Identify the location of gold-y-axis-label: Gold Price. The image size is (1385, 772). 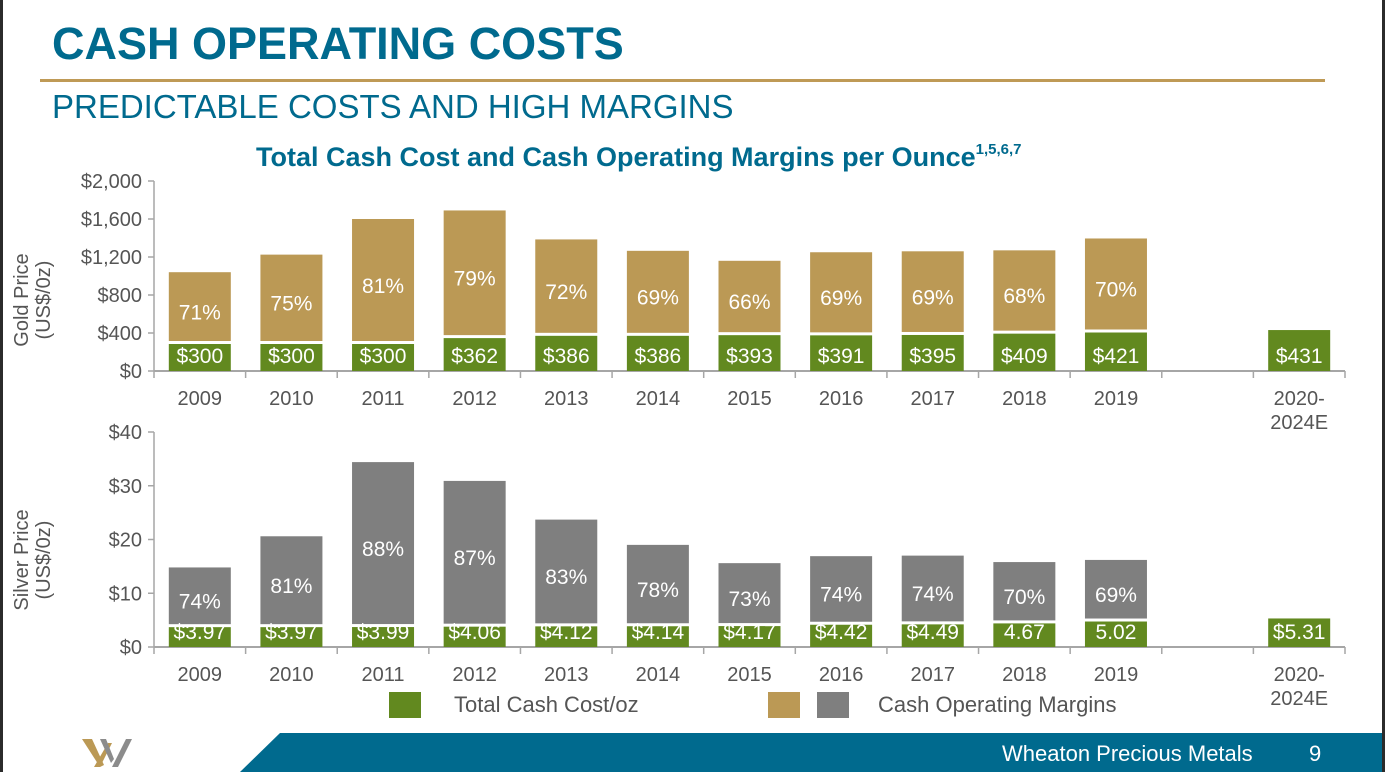
(22, 299).